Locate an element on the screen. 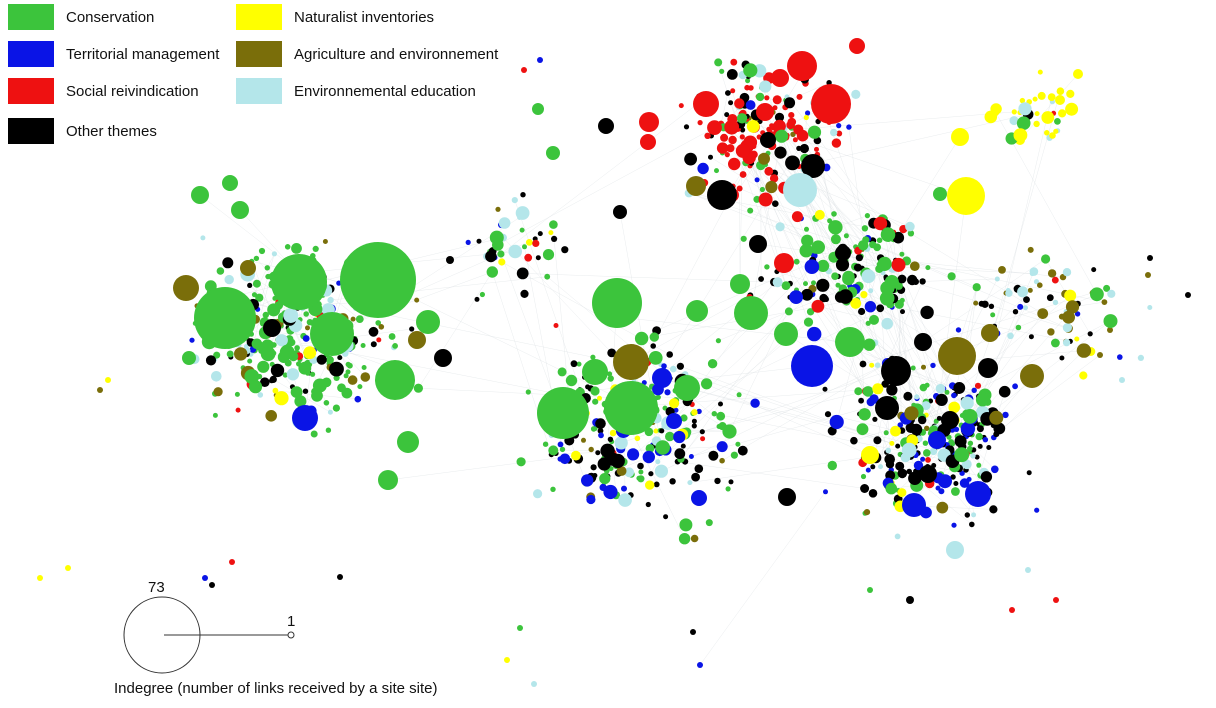 This screenshot has width=1216, height=708. legend-item-environnemental-education: Environnemental education is located at coordinates (356, 91).